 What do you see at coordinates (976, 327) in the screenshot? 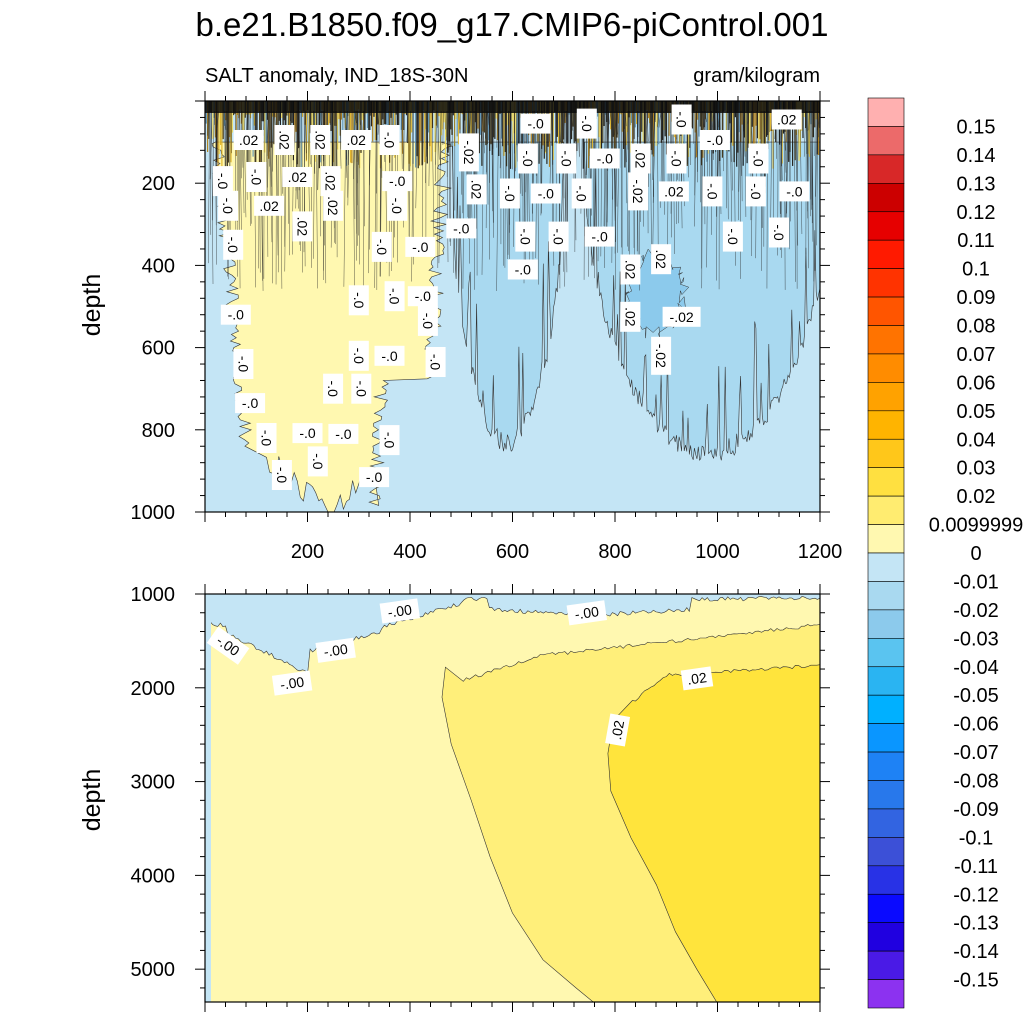
I see `colorbar-tick-label: 0.08` at bounding box center [976, 327].